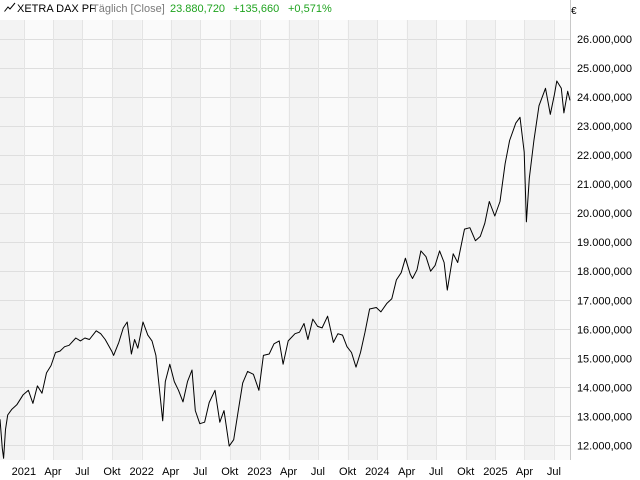  What do you see at coordinates (604, 214) in the screenshot?
I see `y-tick-label: 20.000,000` at bounding box center [604, 214].